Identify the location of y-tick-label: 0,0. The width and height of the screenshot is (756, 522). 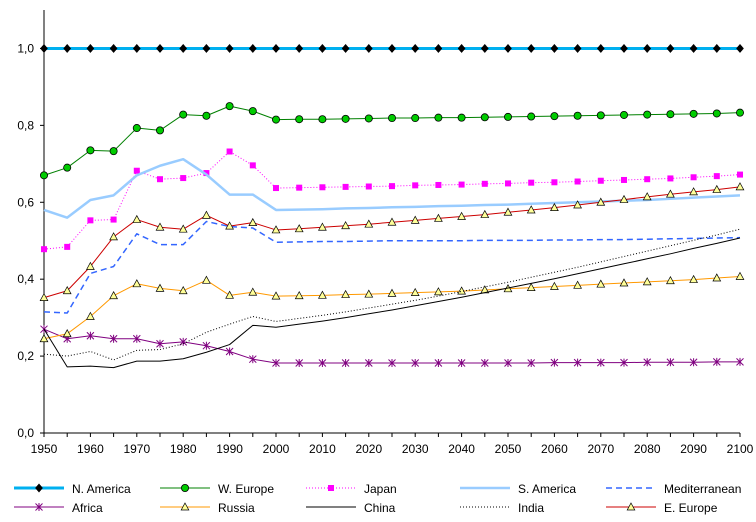
(25, 433).